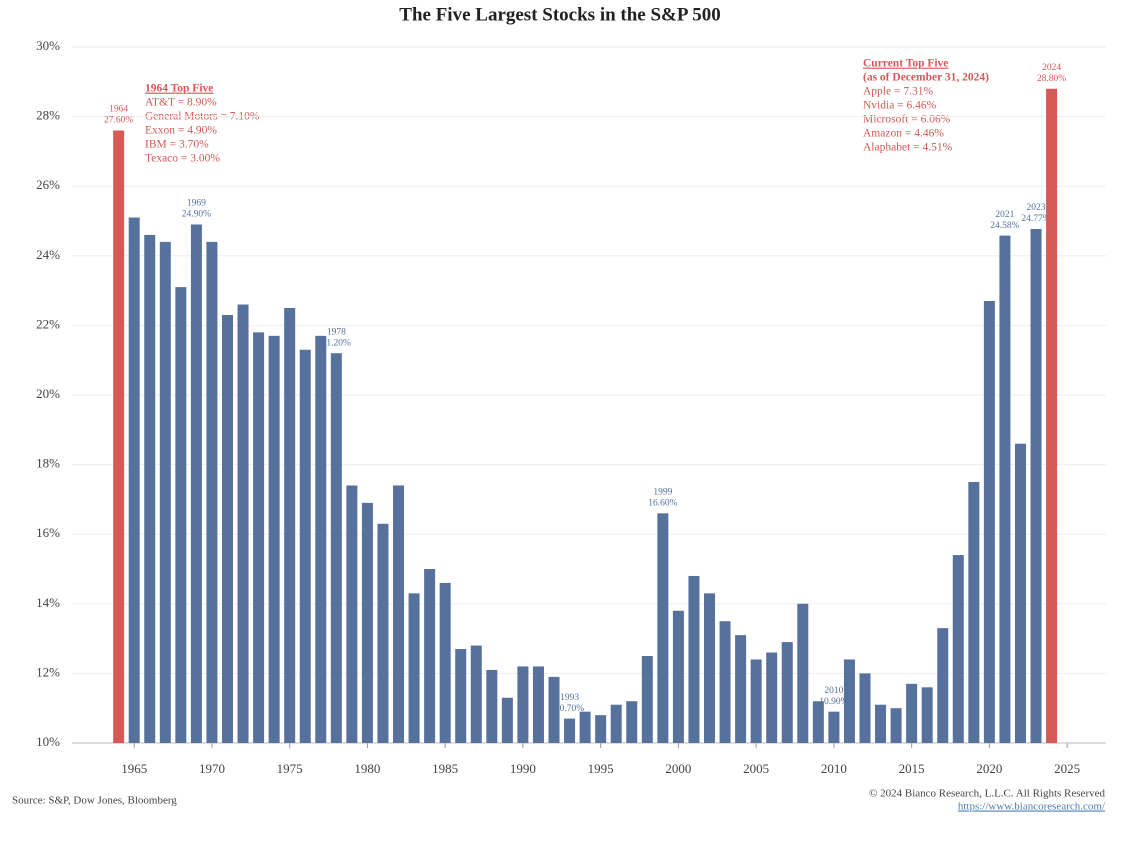 The height and width of the screenshot is (849, 1140). I want to click on y-tick-label: 18%, so click(48, 463).